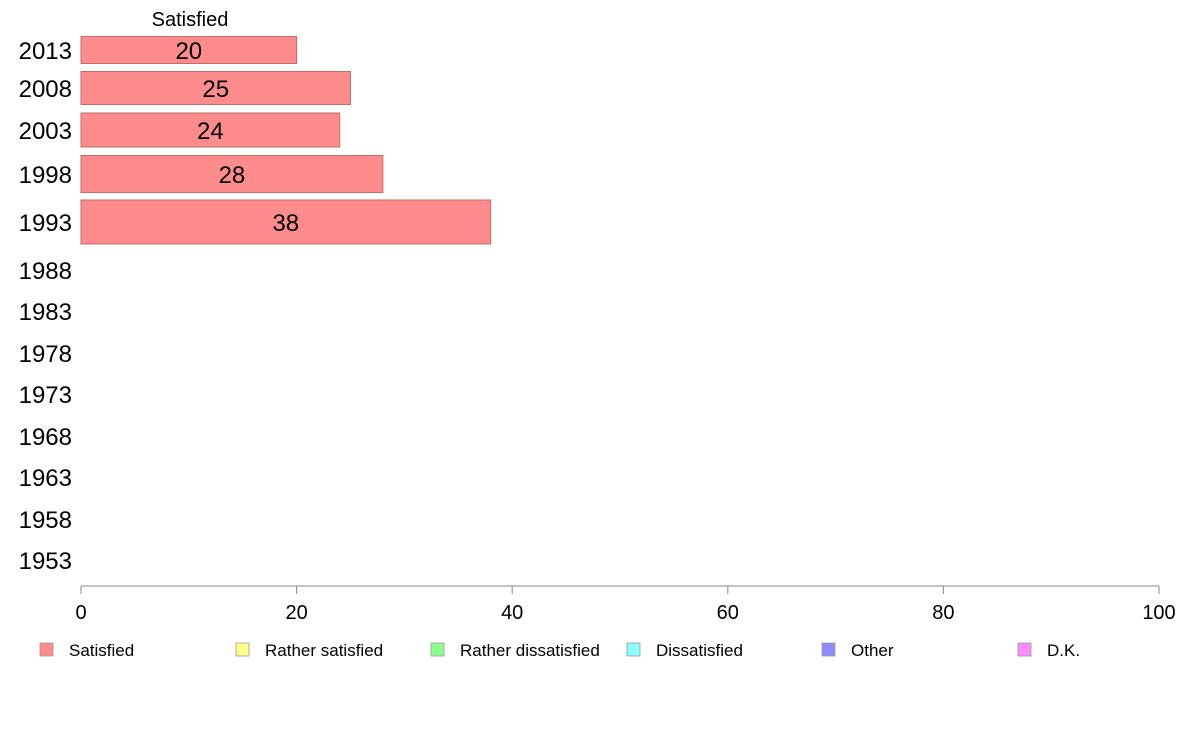 The height and width of the screenshot is (736, 1188). Describe the element at coordinates (296, 613) in the screenshot. I see `x-tick-label-20: 20` at that location.